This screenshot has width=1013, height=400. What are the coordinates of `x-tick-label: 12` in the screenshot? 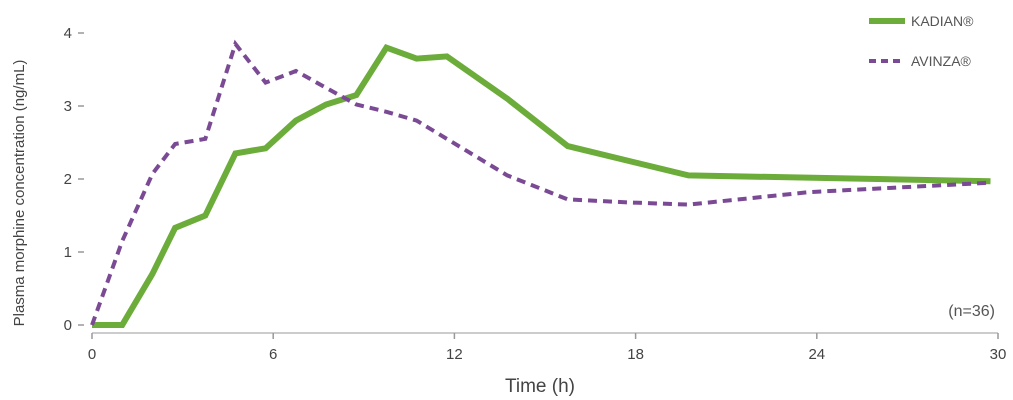 It's located at (454, 354).